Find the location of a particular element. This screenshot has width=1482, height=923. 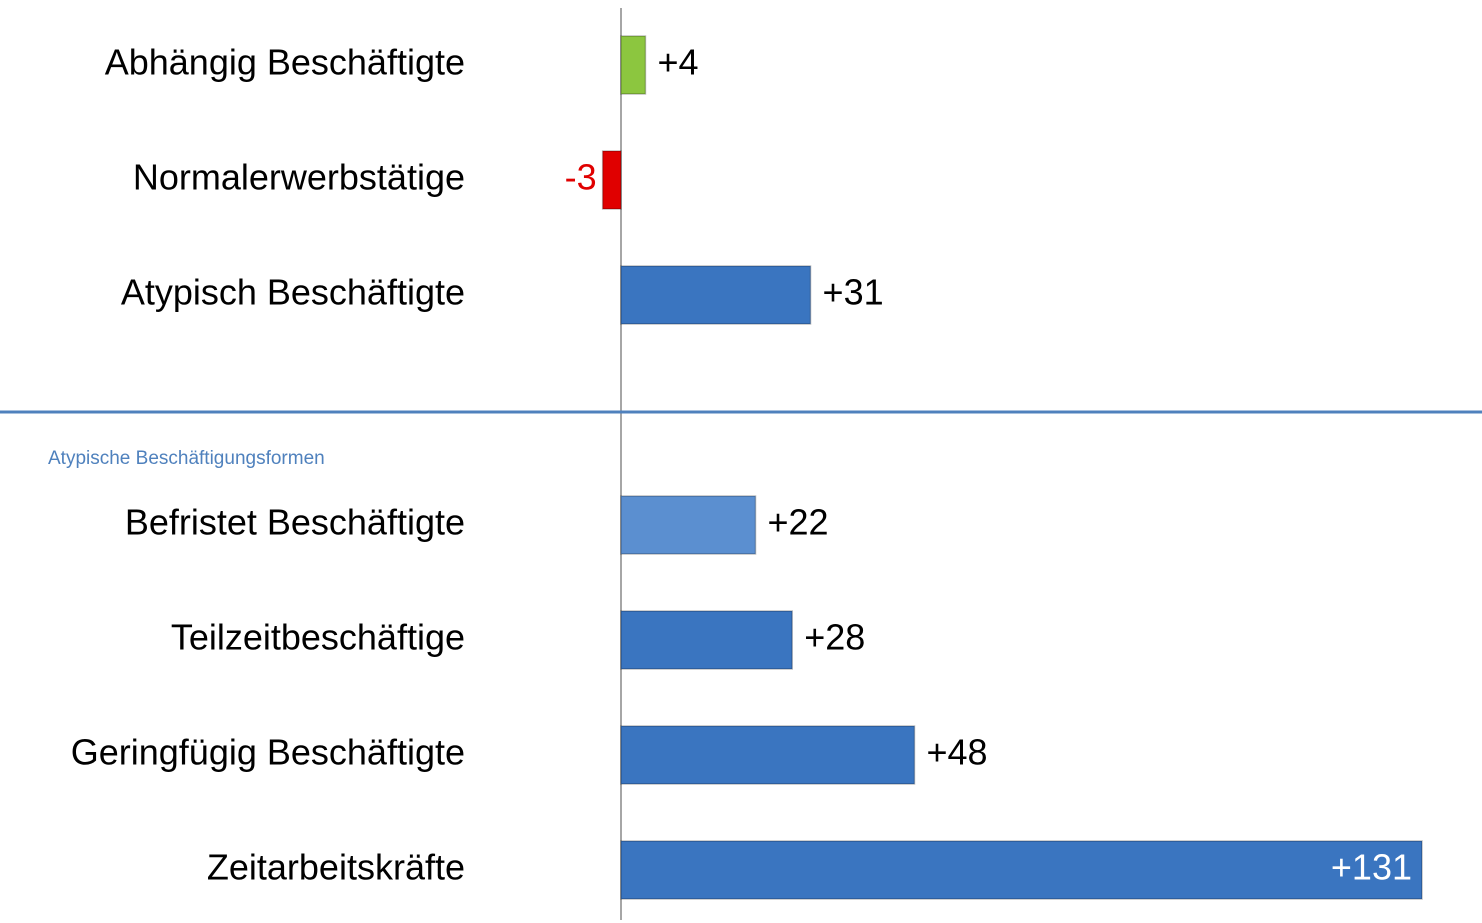

value-label: +4 is located at coordinates (677, 62).